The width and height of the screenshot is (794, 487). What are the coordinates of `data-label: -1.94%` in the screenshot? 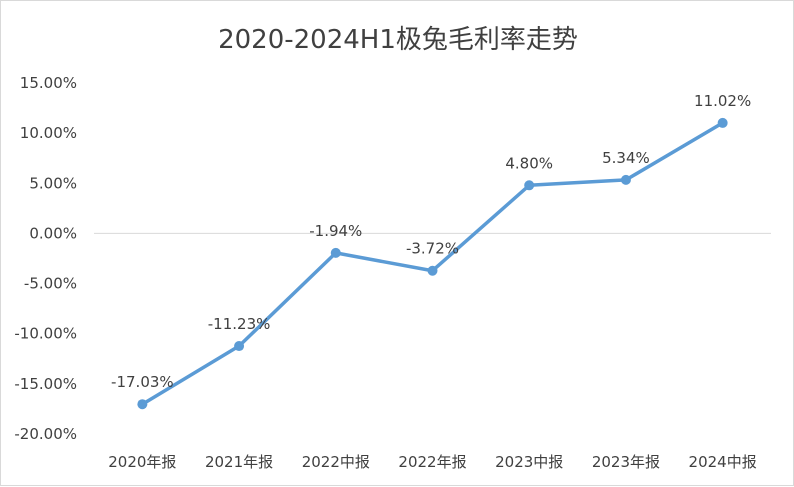 It's located at (335, 231).